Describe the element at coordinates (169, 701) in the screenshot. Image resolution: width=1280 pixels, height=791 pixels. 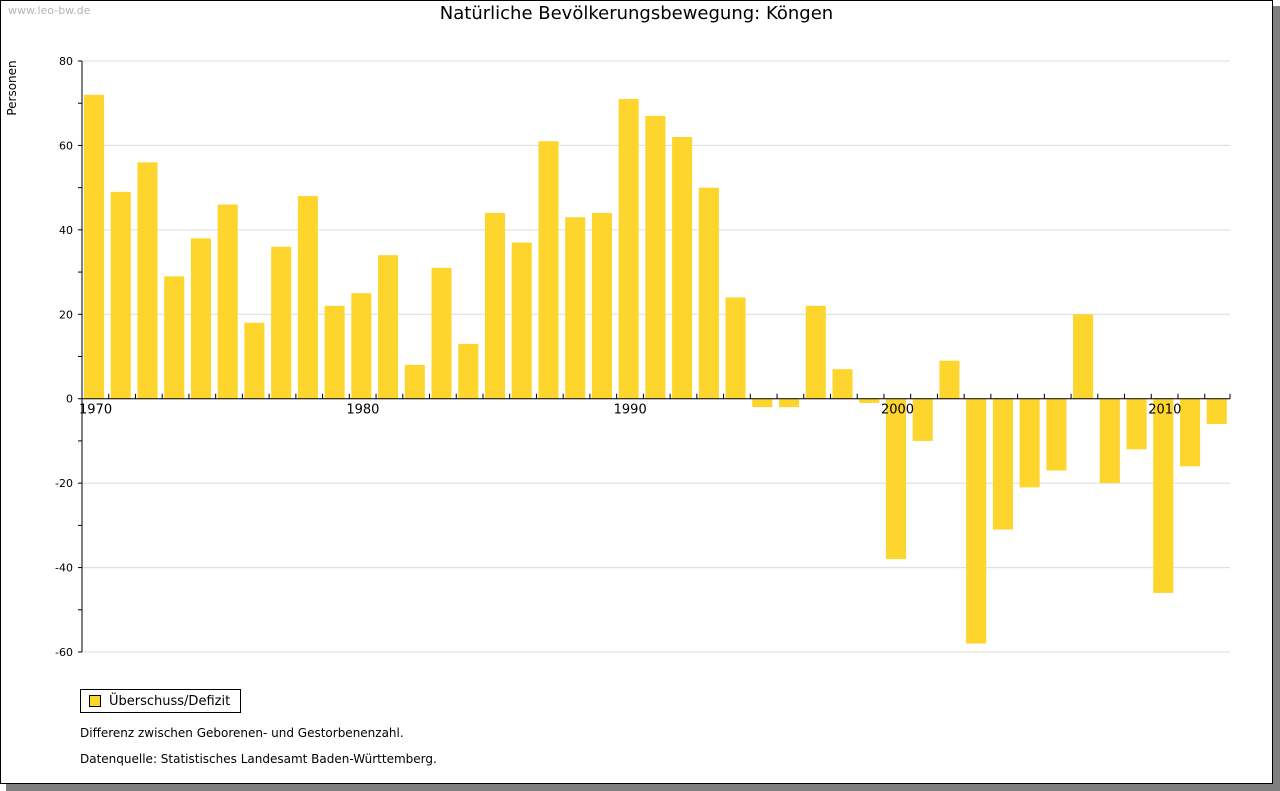
I see `legend-label: Überschuss/Defizit` at that location.